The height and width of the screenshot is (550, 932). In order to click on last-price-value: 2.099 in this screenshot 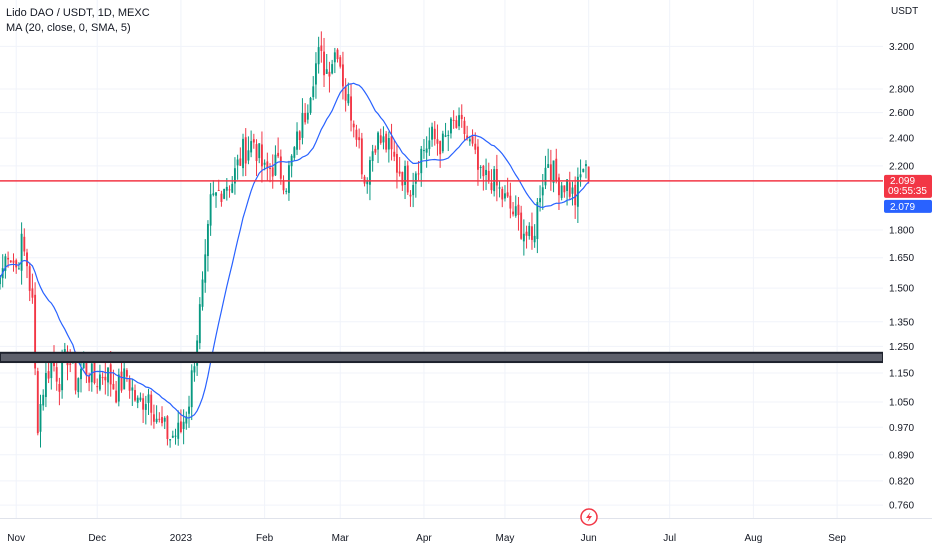, I will do `click(902, 181)`.